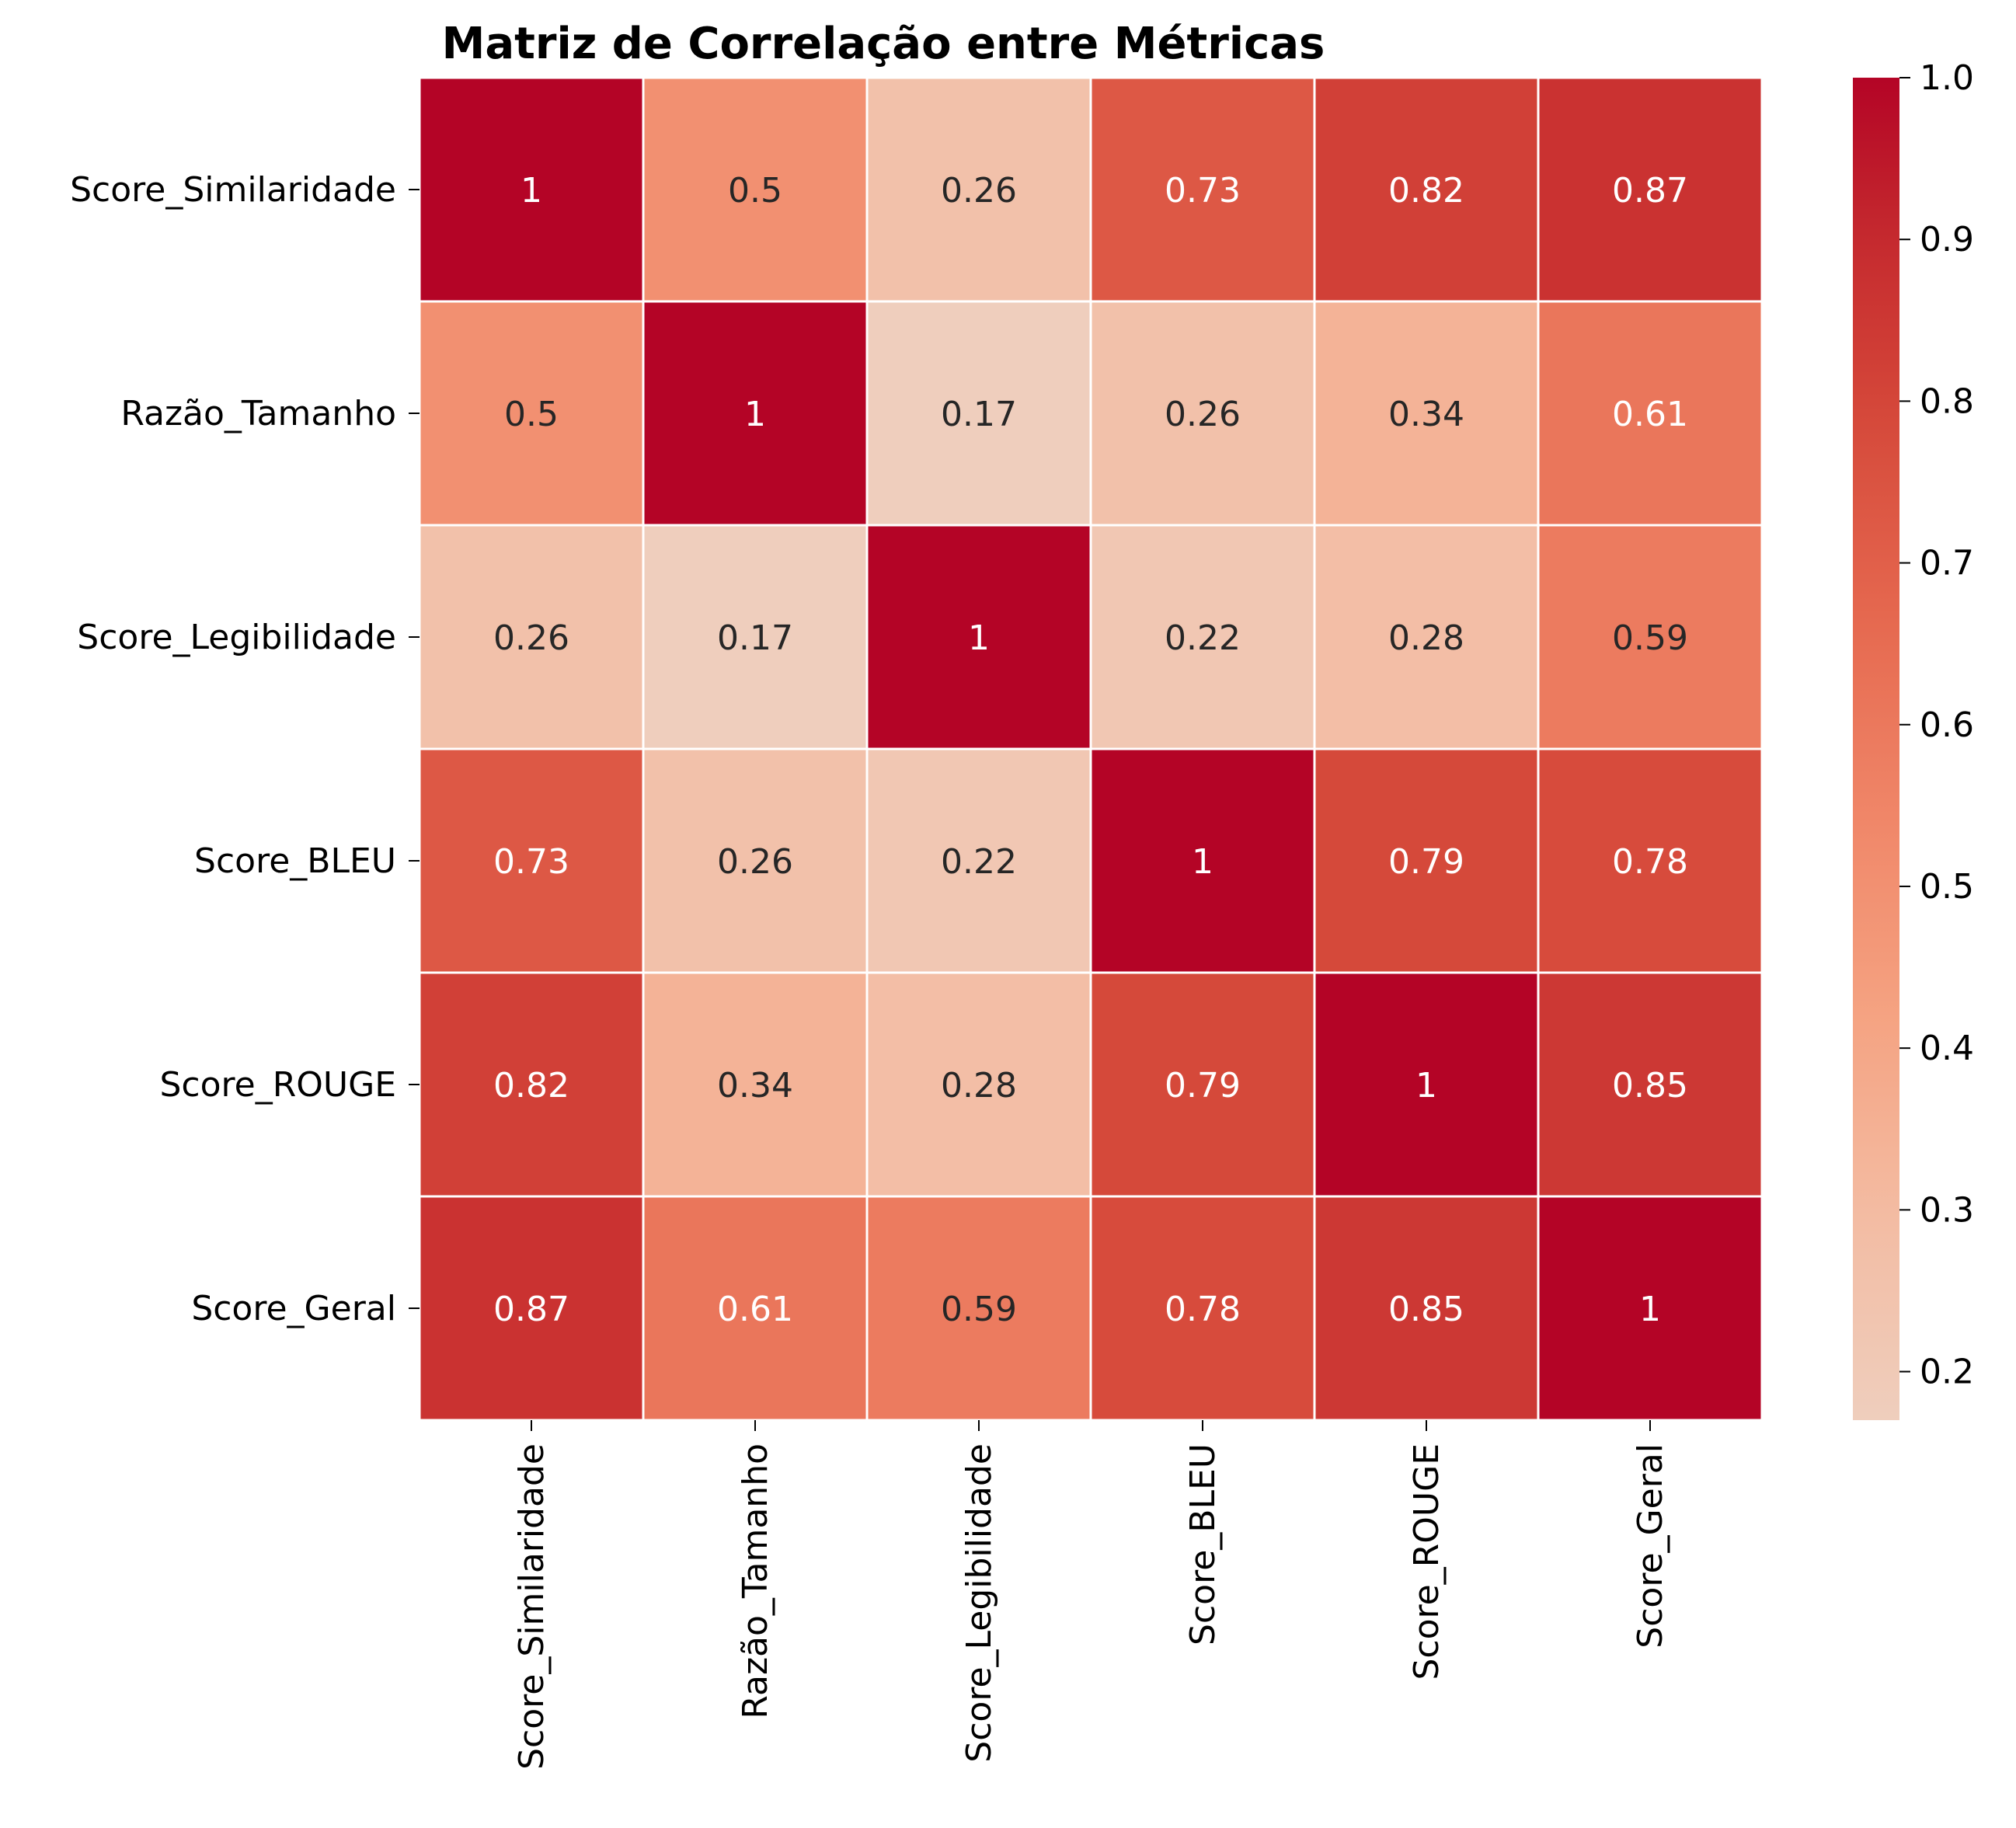 The width and height of the screenshot is (2016, 1828). I want to click on colorbar-tick-label: 0.9, so click(1947, 239).